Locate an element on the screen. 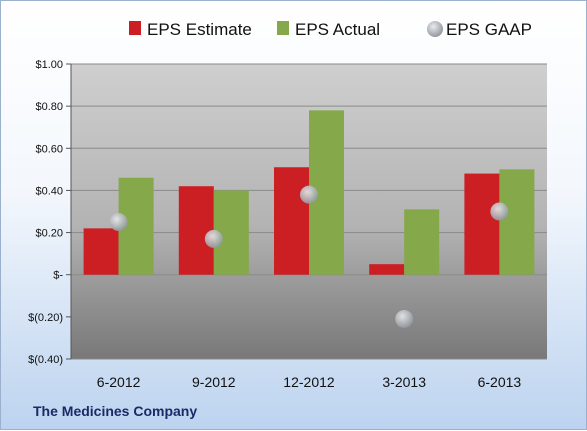 This screenshot has width=587, height=431. company-name: The Medicines Company is located at coordinates (115, 411).